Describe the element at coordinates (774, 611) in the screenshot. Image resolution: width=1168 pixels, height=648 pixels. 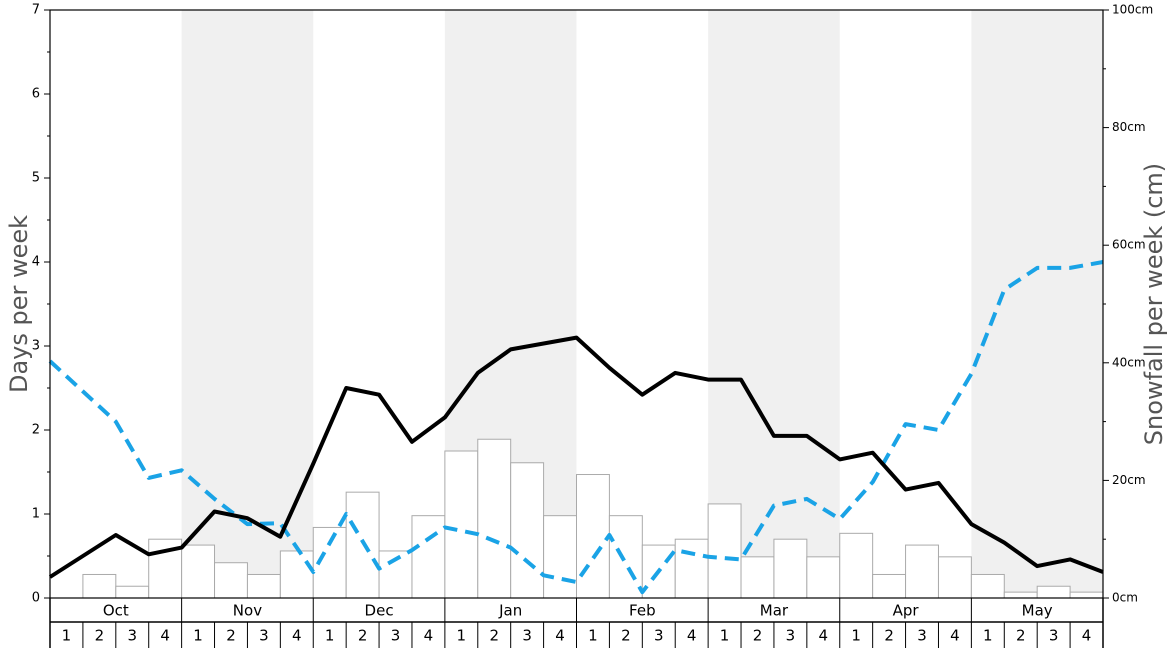
I see `month-label: Mar` at that location.